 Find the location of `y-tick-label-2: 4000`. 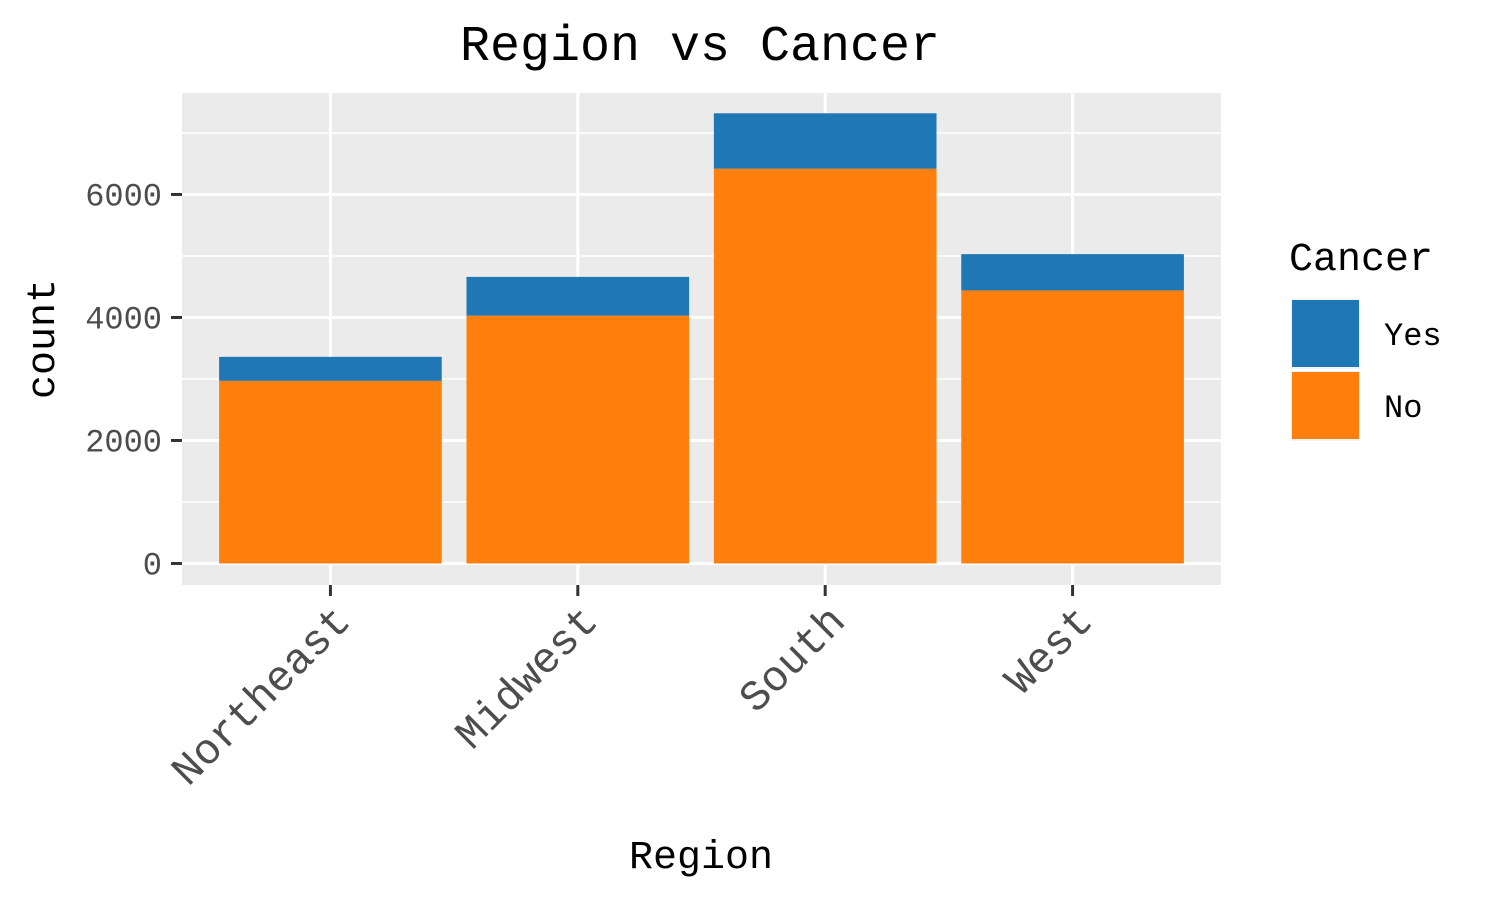

y-tick-label-2: 4000 is located at coordinates (123, 319).